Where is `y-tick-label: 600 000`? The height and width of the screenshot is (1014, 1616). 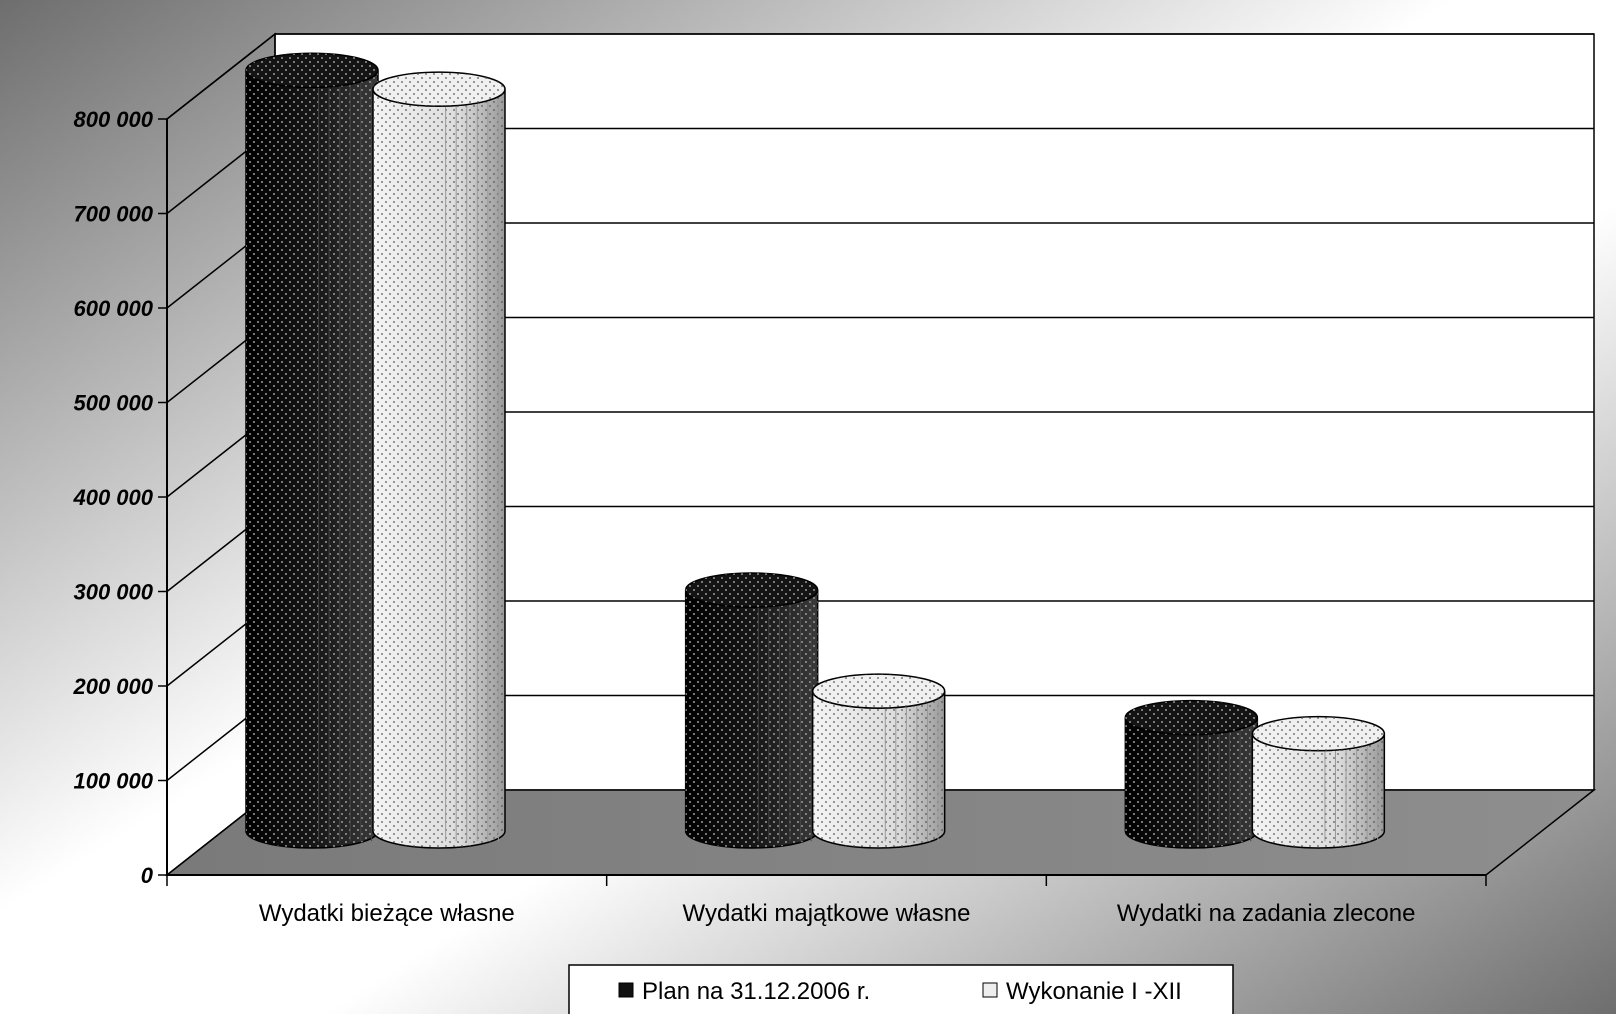
y-tick-label: 600 000 is located at coordinates (113, 308).